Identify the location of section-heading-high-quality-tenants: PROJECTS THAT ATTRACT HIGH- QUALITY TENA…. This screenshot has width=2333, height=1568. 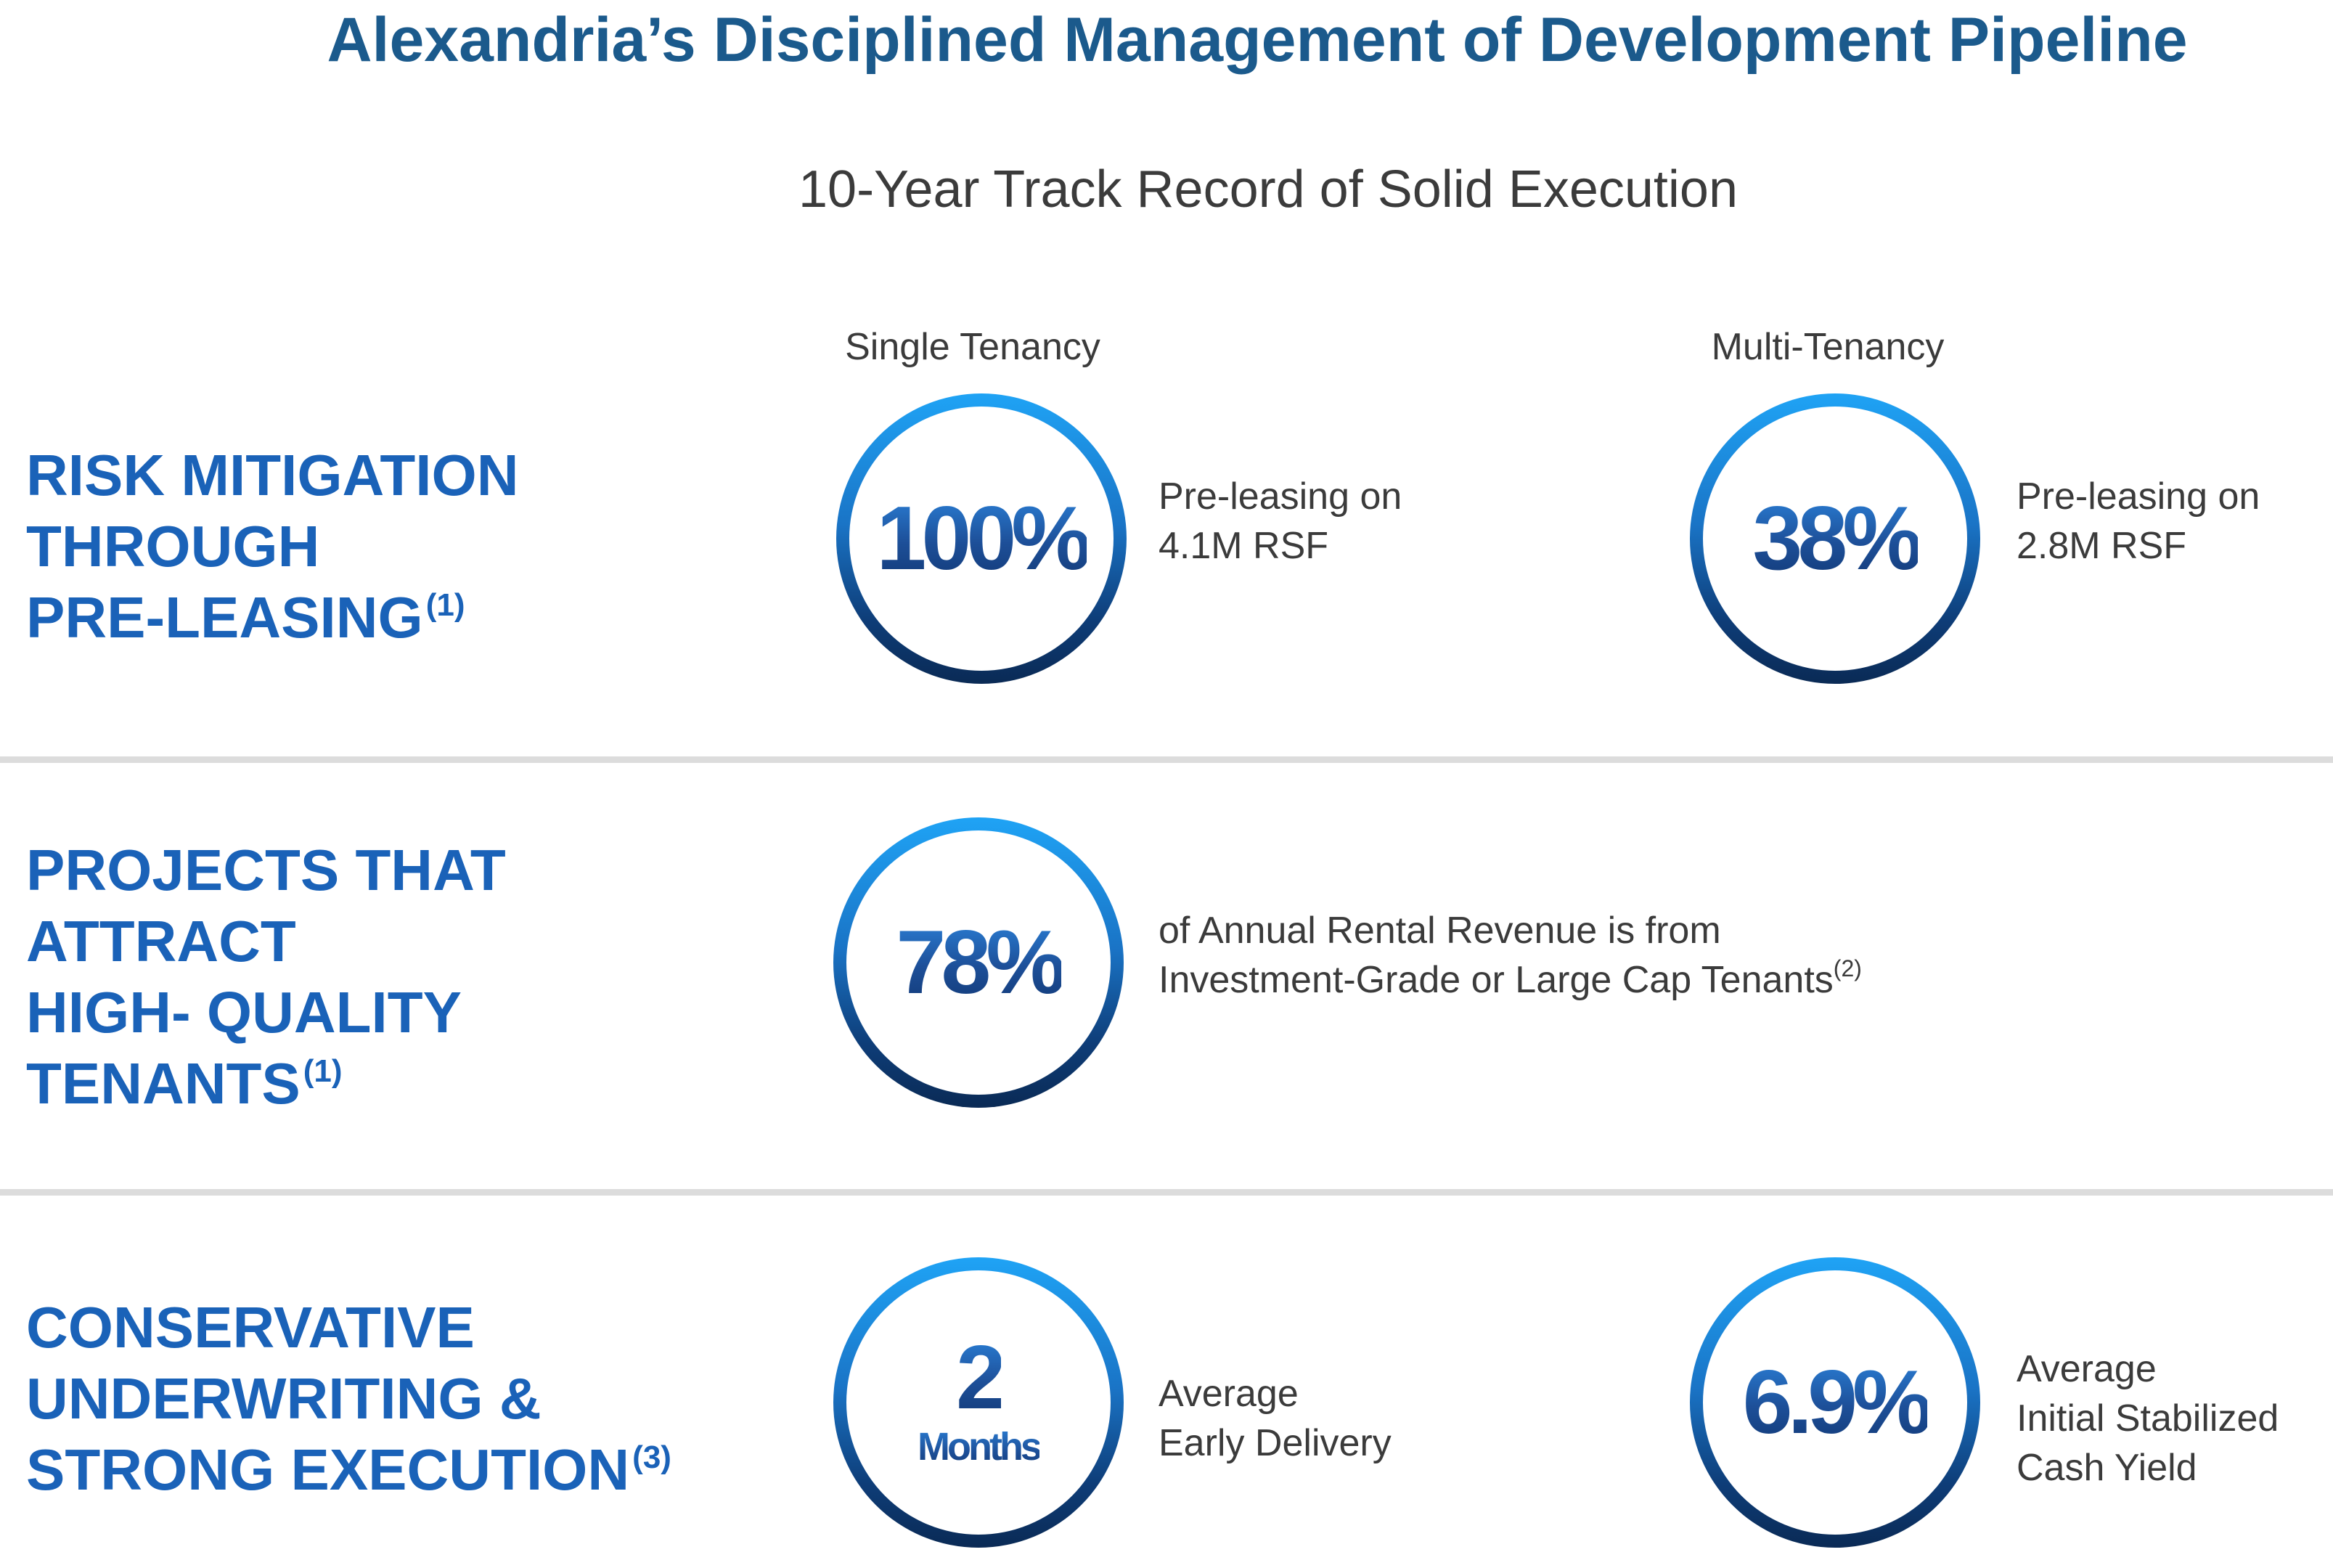
(266, 977).